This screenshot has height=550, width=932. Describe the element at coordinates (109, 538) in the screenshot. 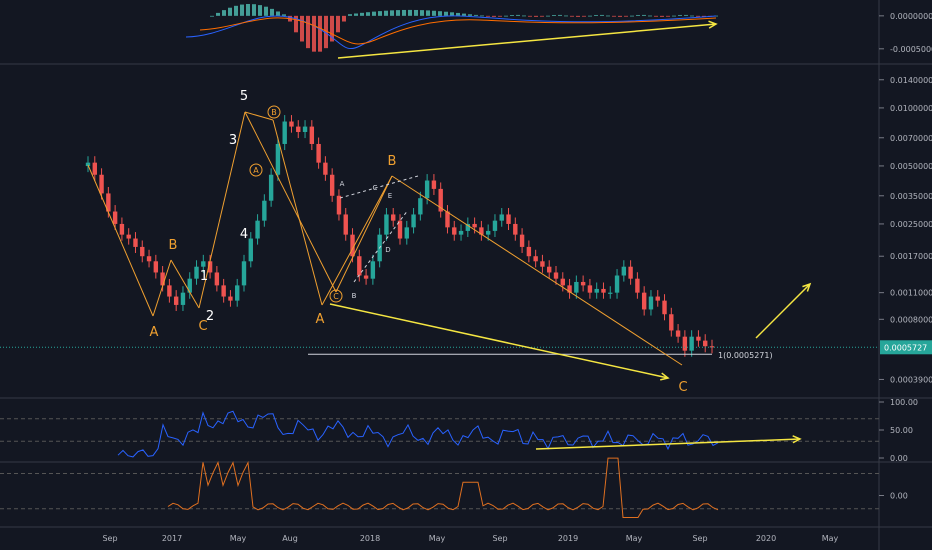

I see `time-axis-label: Sep` at that location.